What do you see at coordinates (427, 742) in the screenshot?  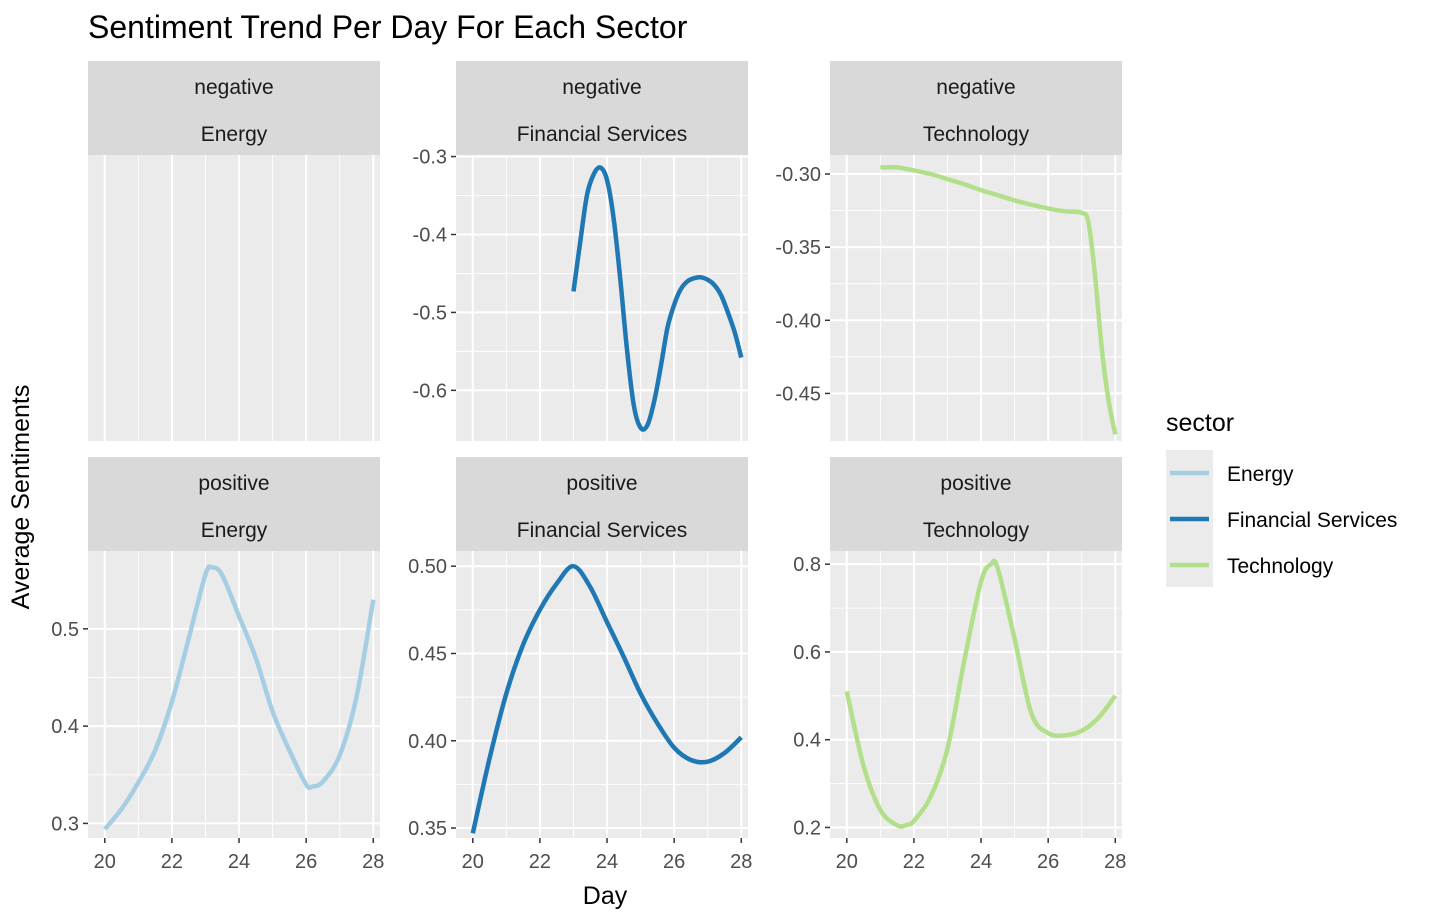 I see `y-tick-label: 0.40` at bounding box center [427, 742].